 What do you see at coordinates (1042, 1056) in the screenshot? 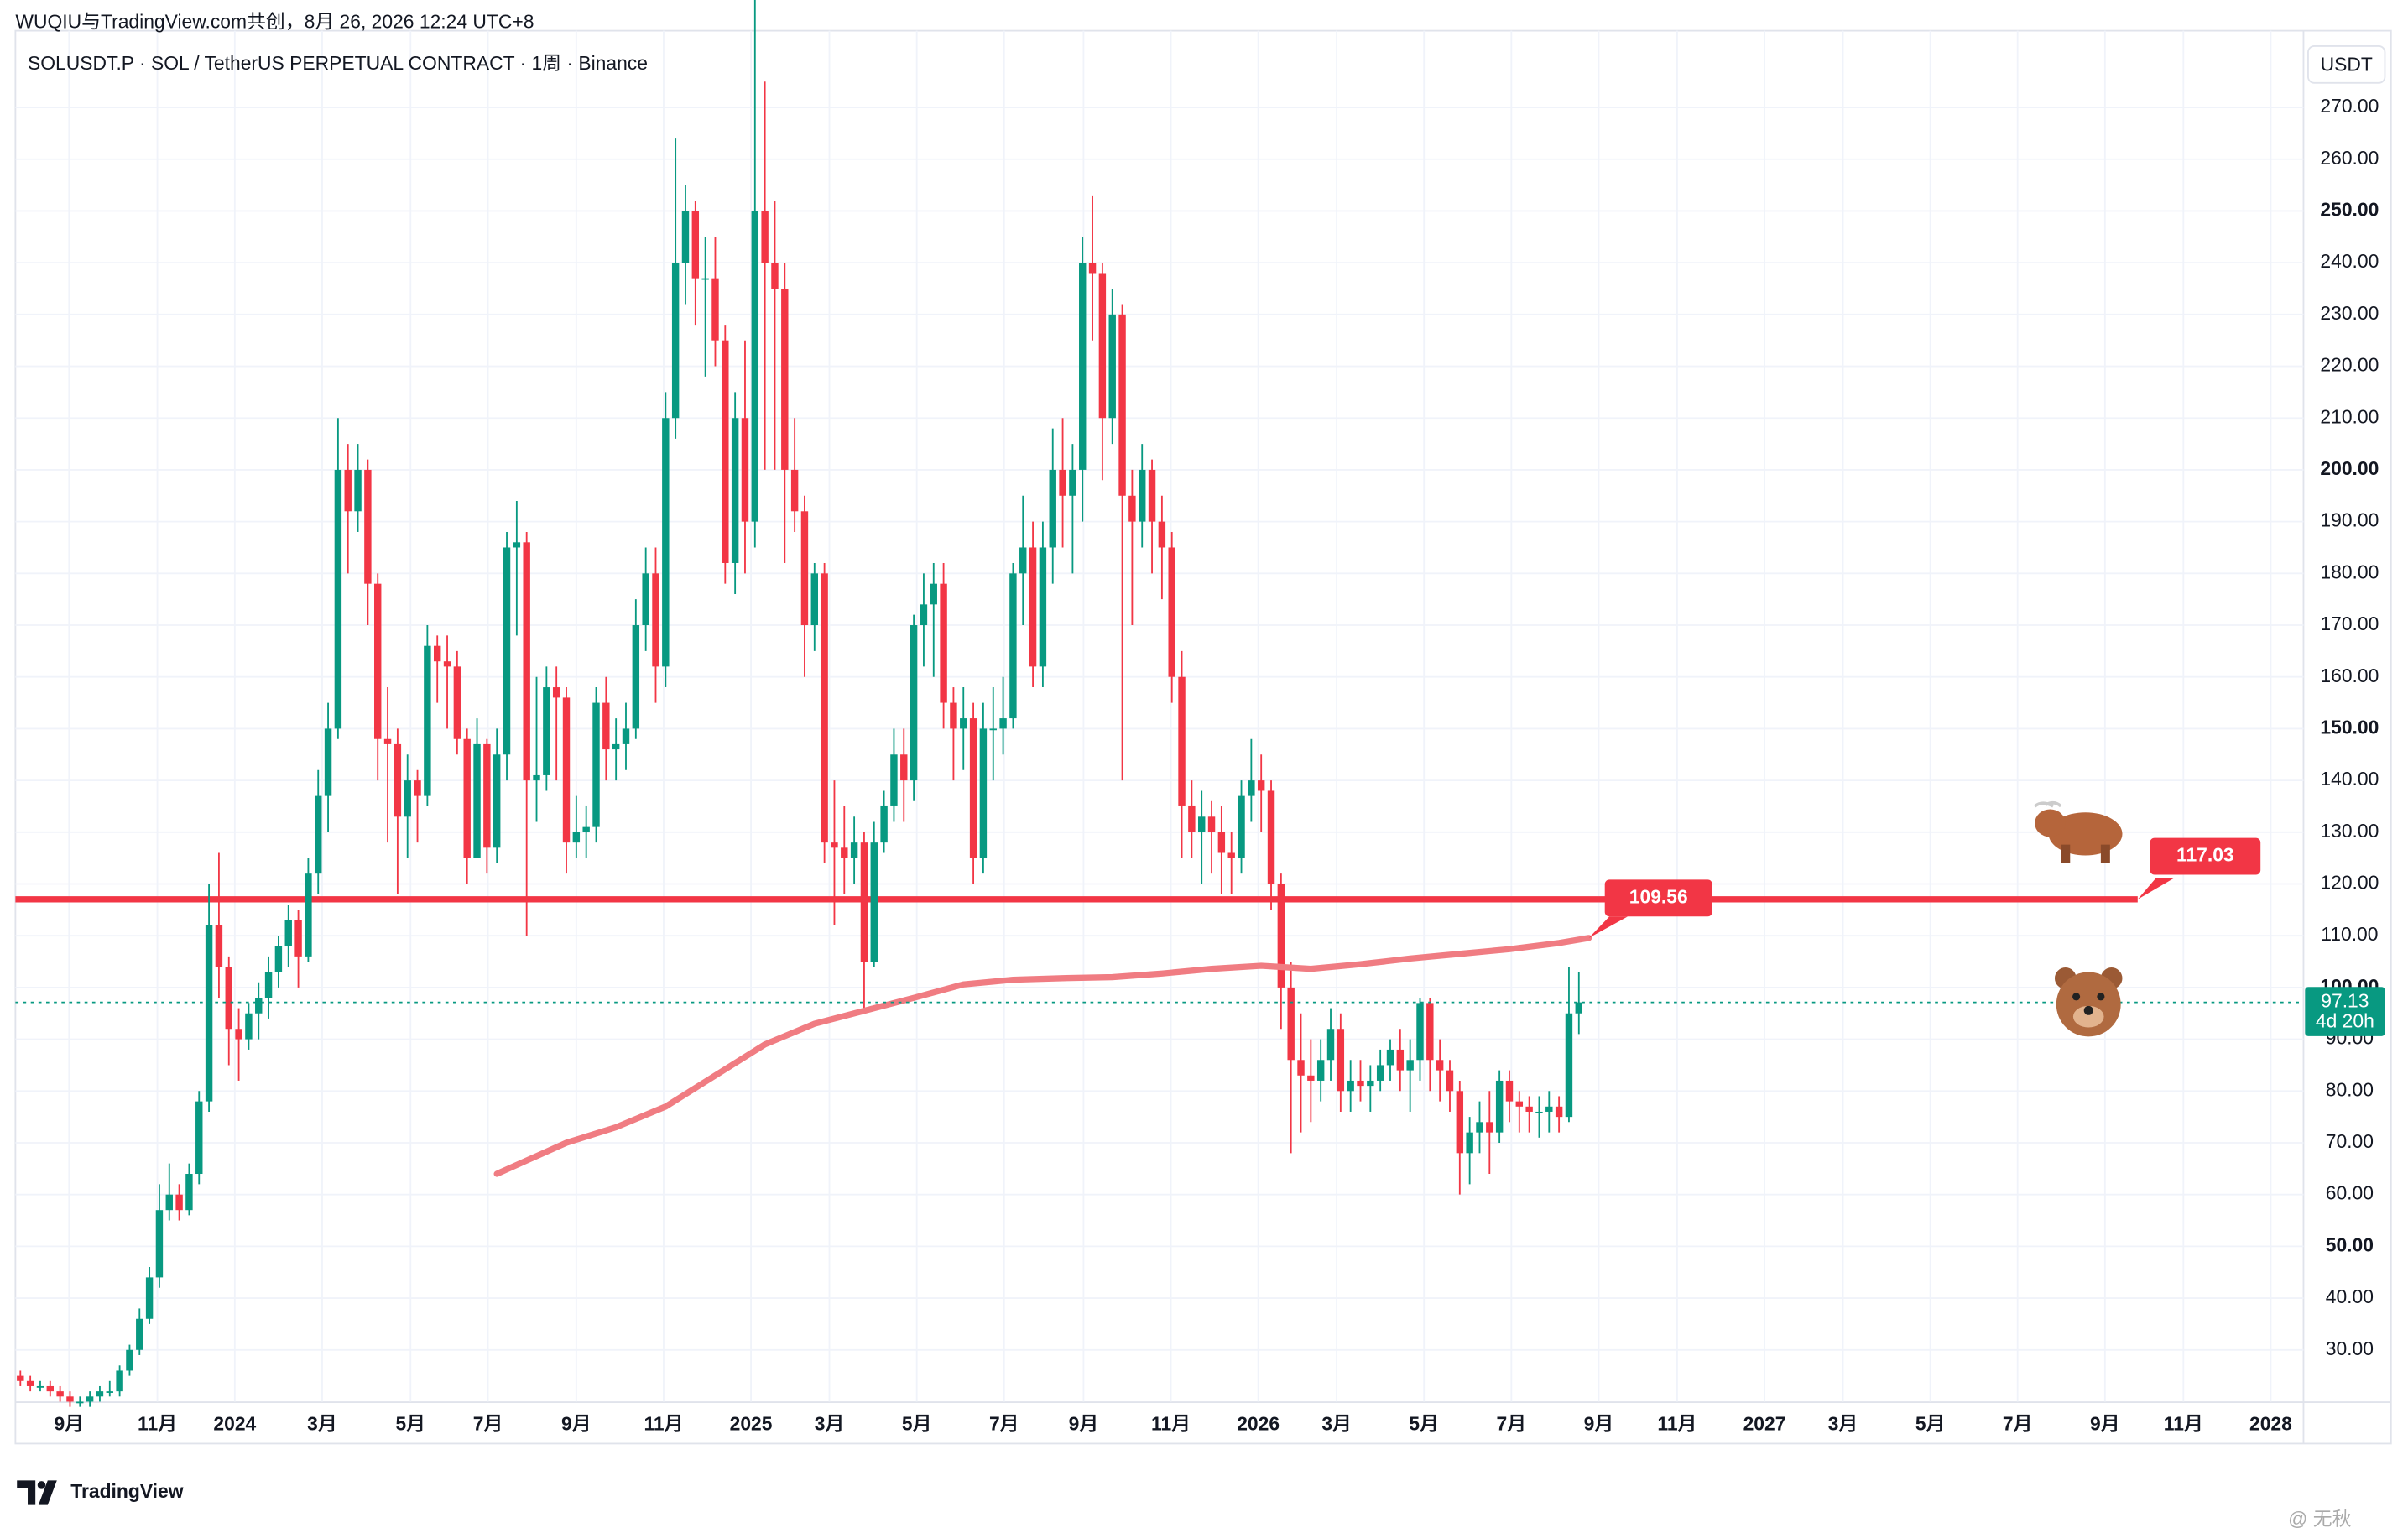
I see `moving-average` at bounding box center [1042, 1056].